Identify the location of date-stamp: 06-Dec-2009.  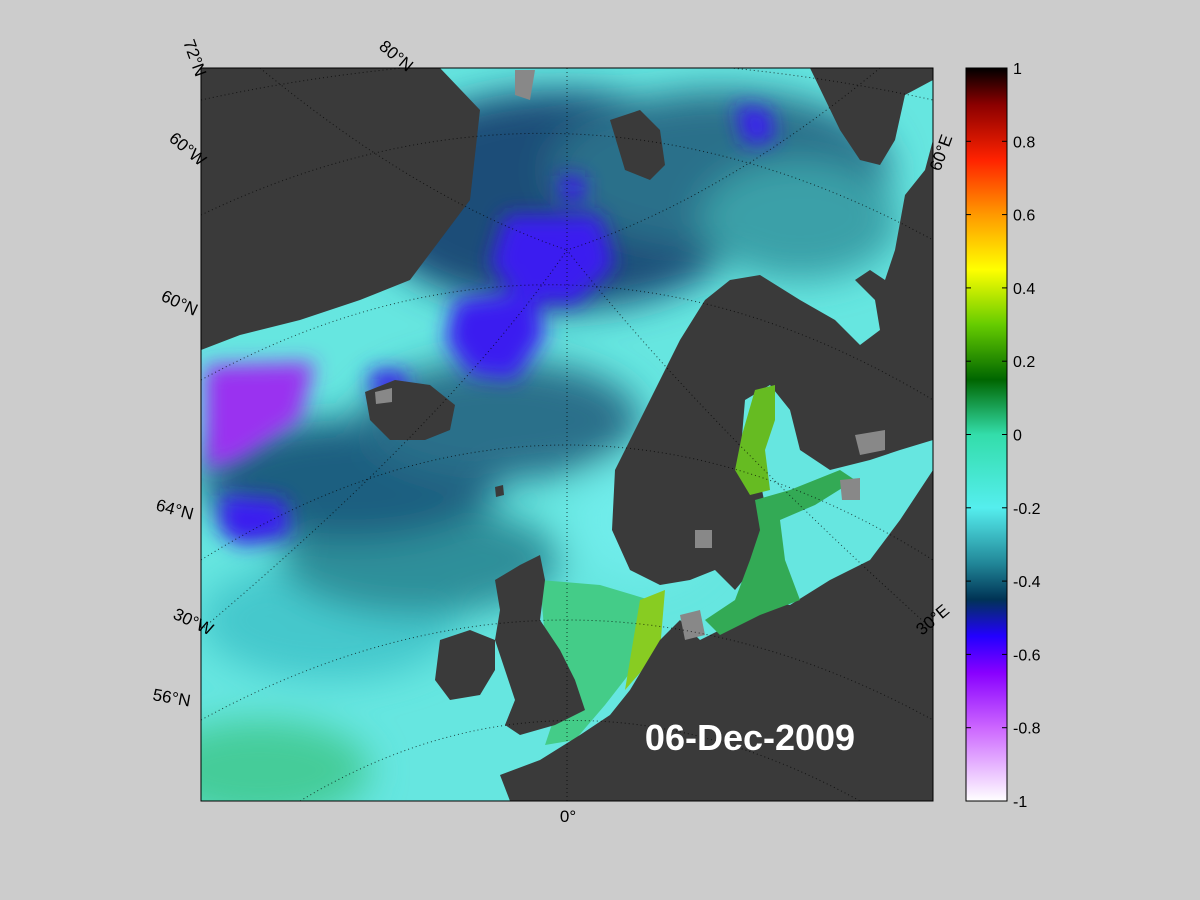
(750, 737).